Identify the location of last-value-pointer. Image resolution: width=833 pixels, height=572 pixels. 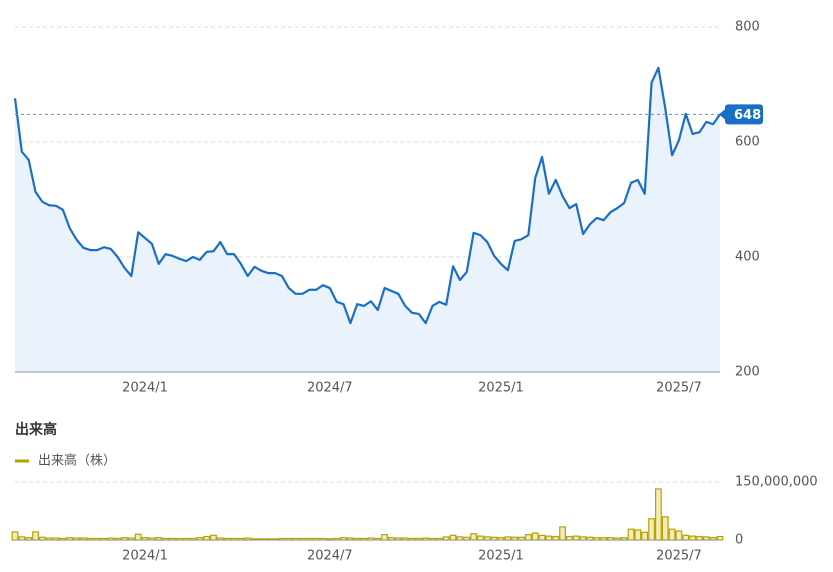
(722, 114).